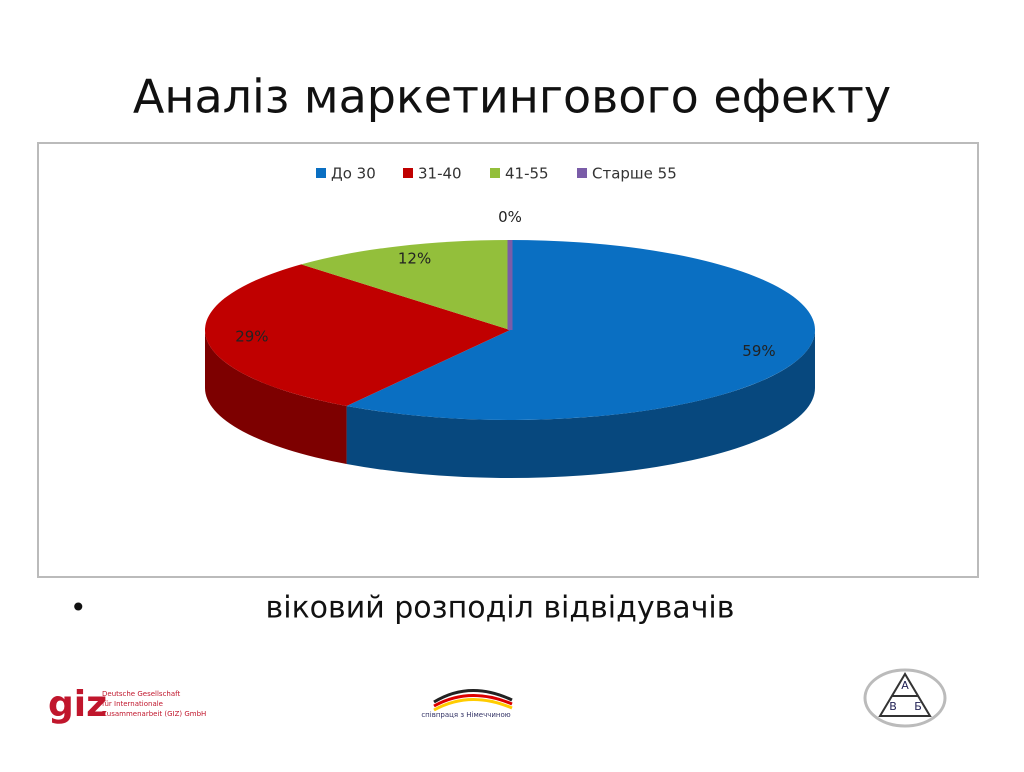 Image resolution: width=1024 pixels, height=772 pixels. What do you see at coordinates (527, 174) in the screenshot?
I see `legend-label: 41-55` at bounding box center [527, 174].